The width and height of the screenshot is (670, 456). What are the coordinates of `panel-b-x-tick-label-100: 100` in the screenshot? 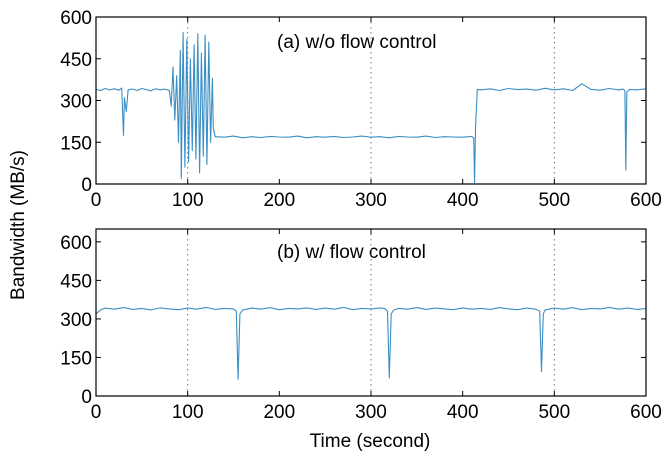 It's located at (188, 412).